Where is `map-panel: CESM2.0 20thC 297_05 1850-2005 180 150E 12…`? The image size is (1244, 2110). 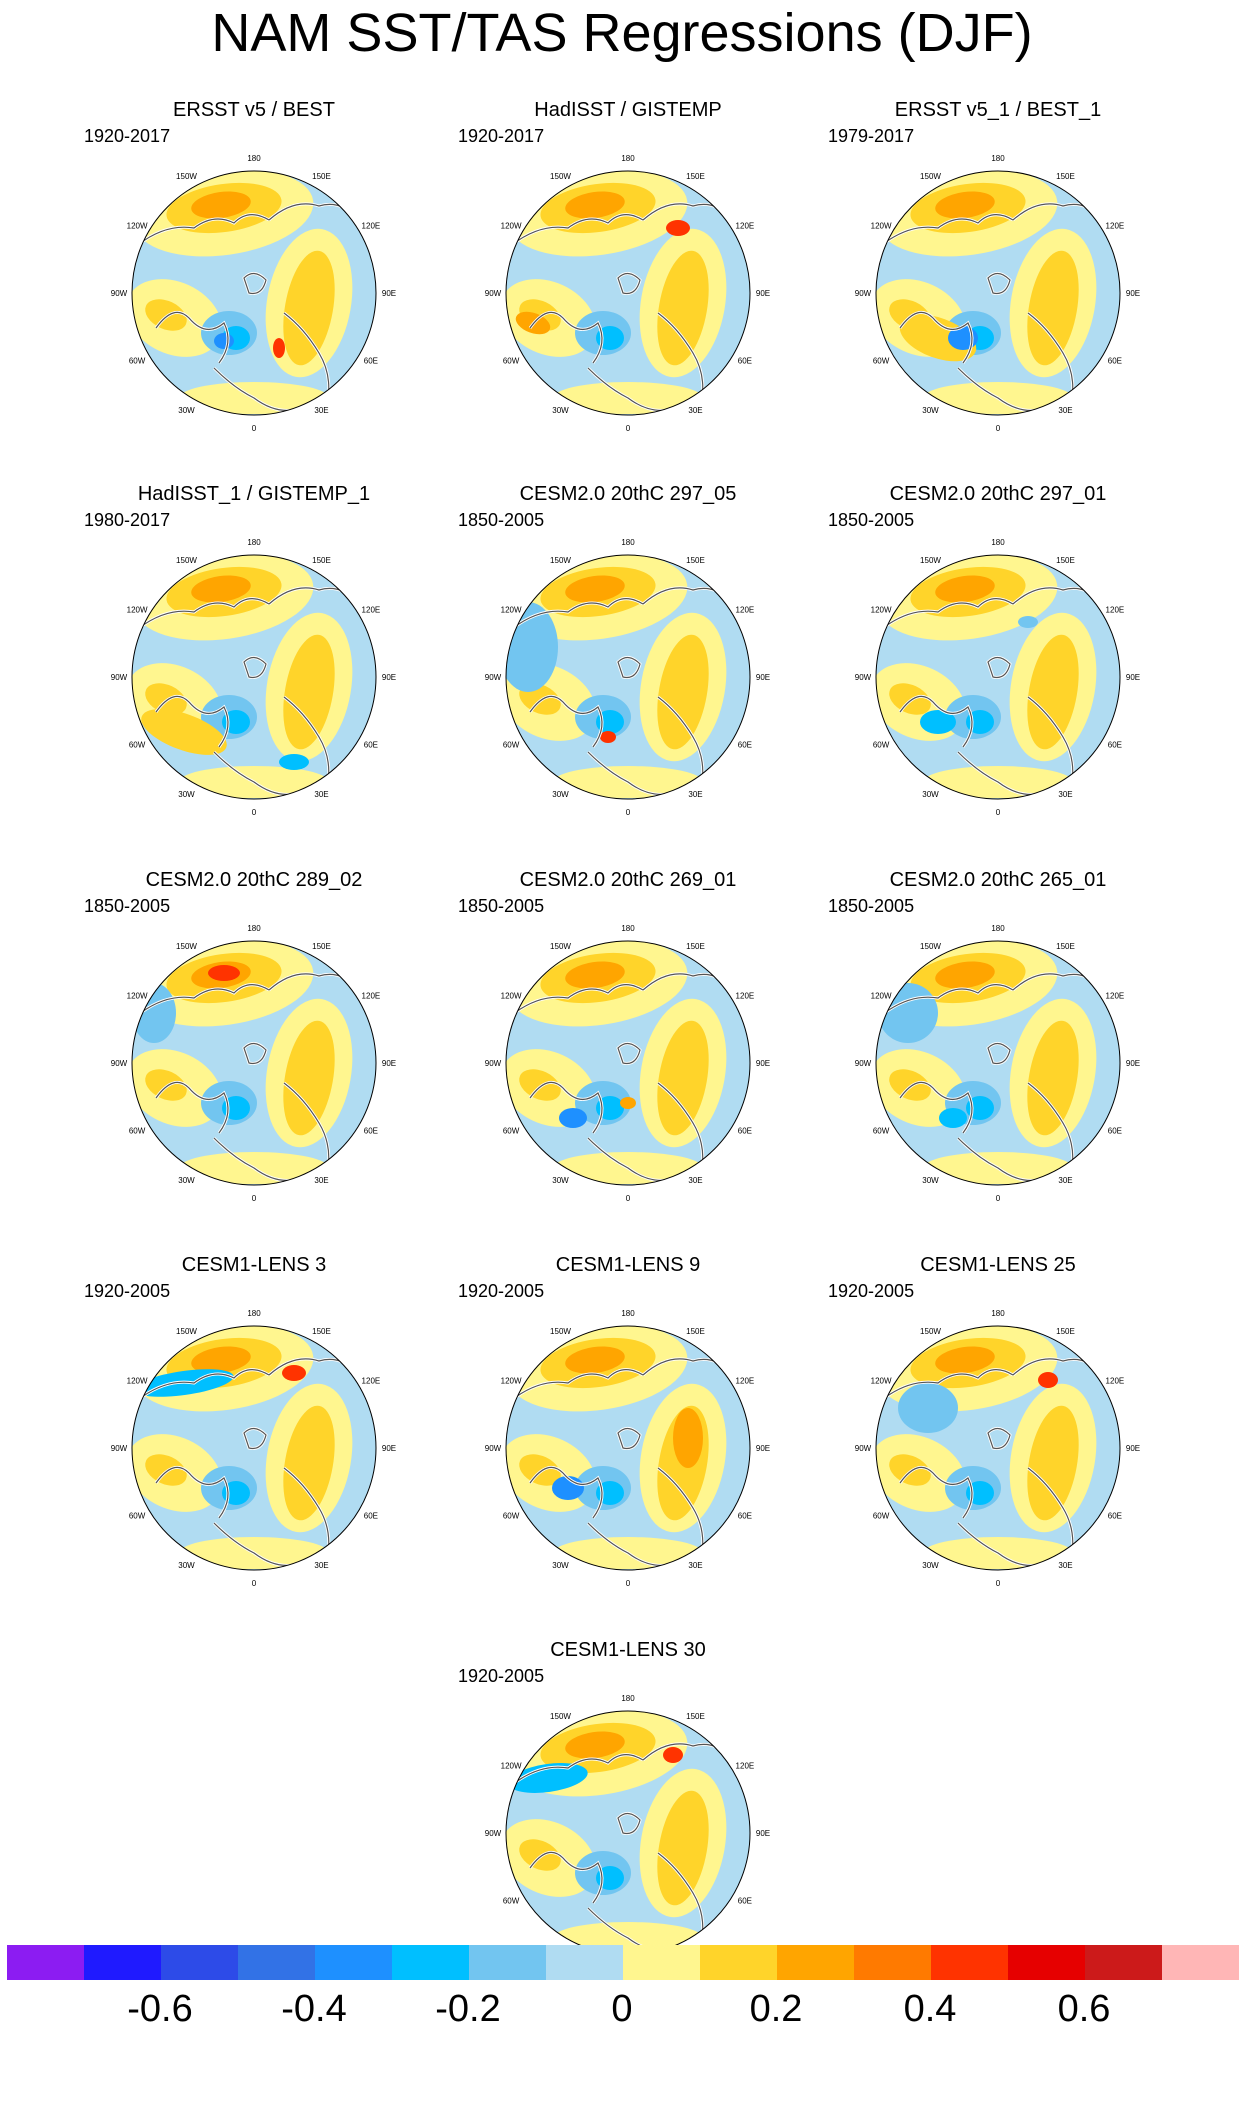
map-panel: CESM2.0 20thC 297_05 1850-2005 180 150E 12… is located at coordinates (628, 662).